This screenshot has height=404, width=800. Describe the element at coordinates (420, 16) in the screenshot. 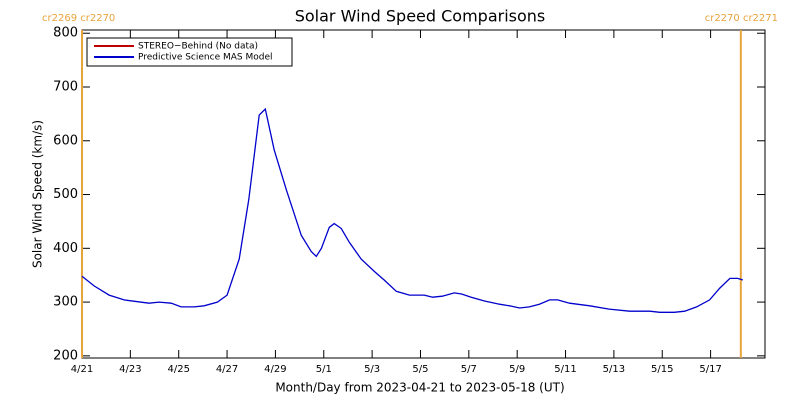

I see `chart-title: Solar Wind Speed Comparisons` at that location.